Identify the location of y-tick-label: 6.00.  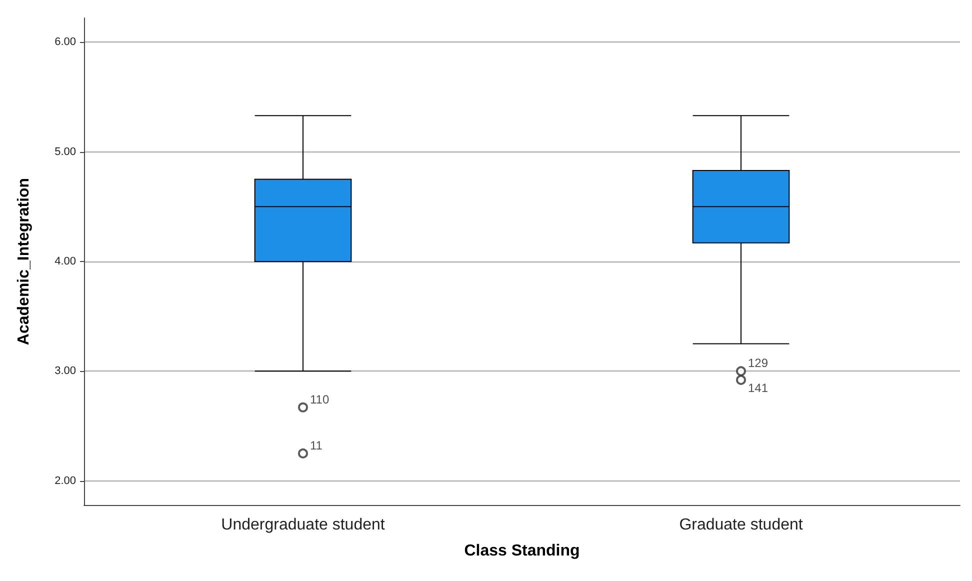
(65, 42).